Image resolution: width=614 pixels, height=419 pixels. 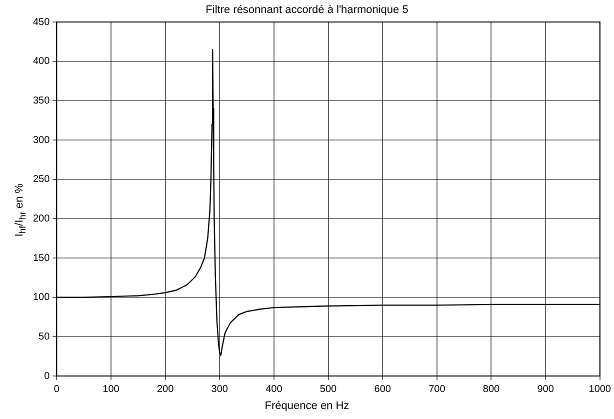 What do you see at coordinates (383, 389) in the screenshot?
I see `x-tick-label: 600` at bounding box center [383, 389].